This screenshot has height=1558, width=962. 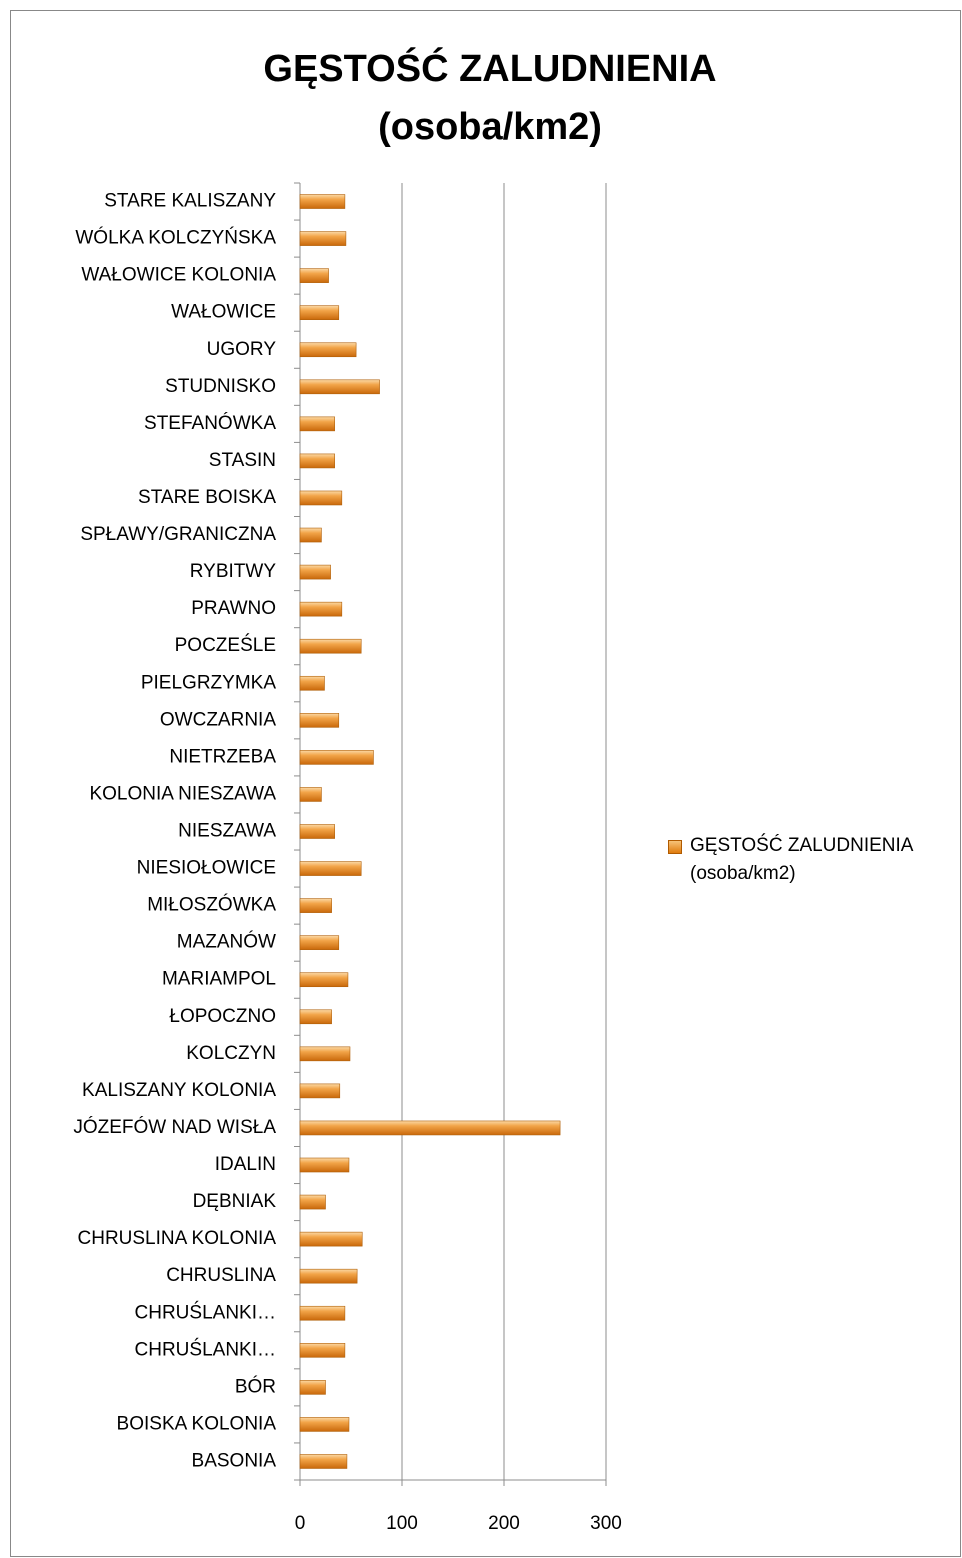 What do you see at coordinates (606, 1523) in the screenshot?
I see `x-tick-label: 300` at bounding box center [606, 1523].